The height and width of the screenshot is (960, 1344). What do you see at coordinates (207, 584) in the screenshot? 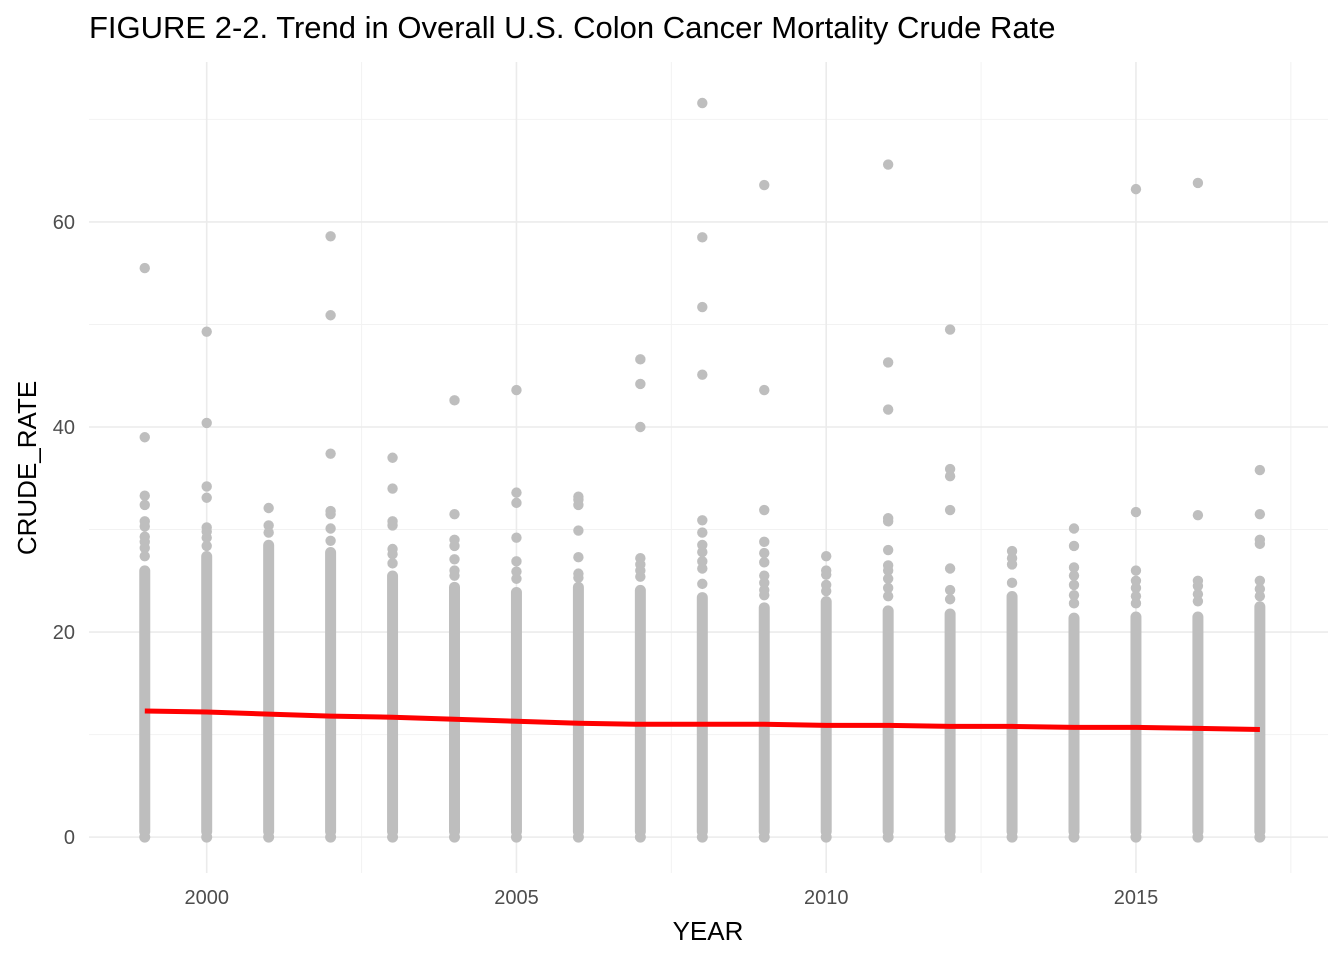
I see `year-column-2000` at bounding box center [207, 584].